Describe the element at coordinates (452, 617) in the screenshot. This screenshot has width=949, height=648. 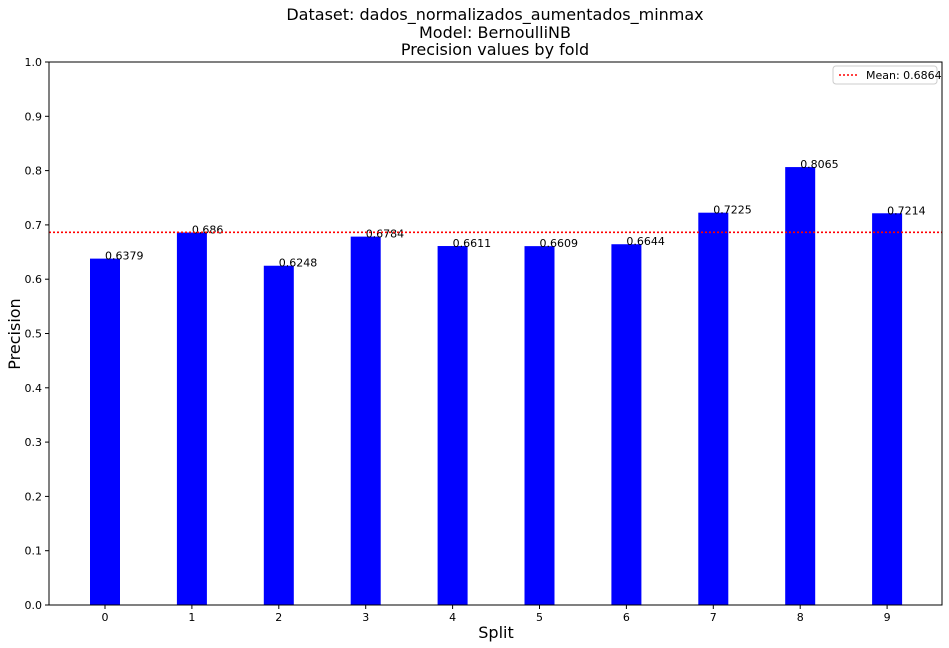
I see `x-tick-label: 4` at that location.